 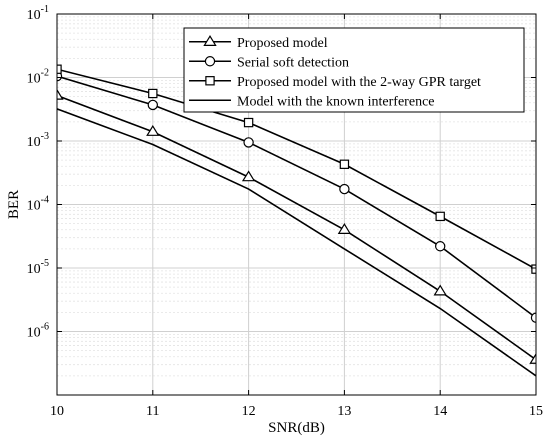 I want to click on x-axis-label: SNR(dB), so click(x=296, y=428).